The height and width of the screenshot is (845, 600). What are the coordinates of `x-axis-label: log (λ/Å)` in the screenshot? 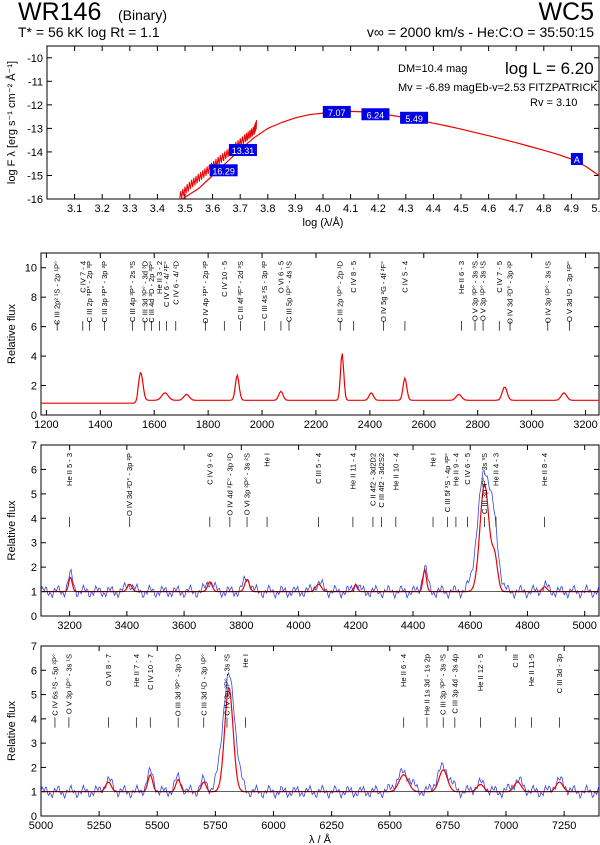 It's located at (323, 222).